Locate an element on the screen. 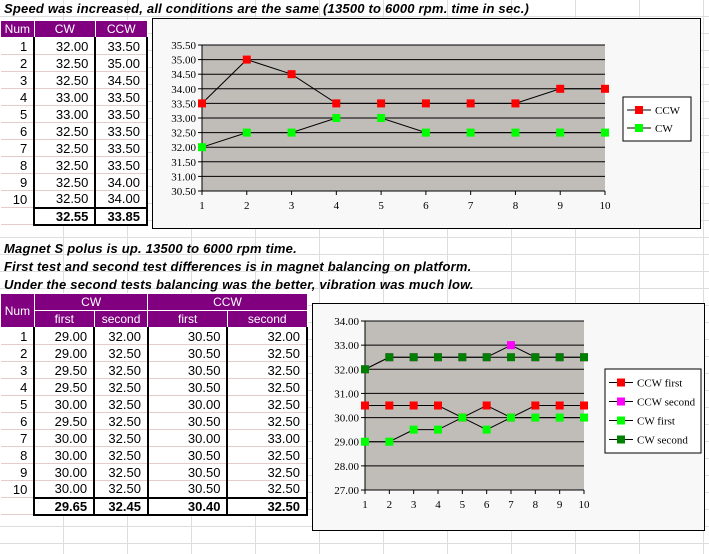 This screenshot has width=709, height=554. average-cell: 32.50 is located at coordinates (267, 506).